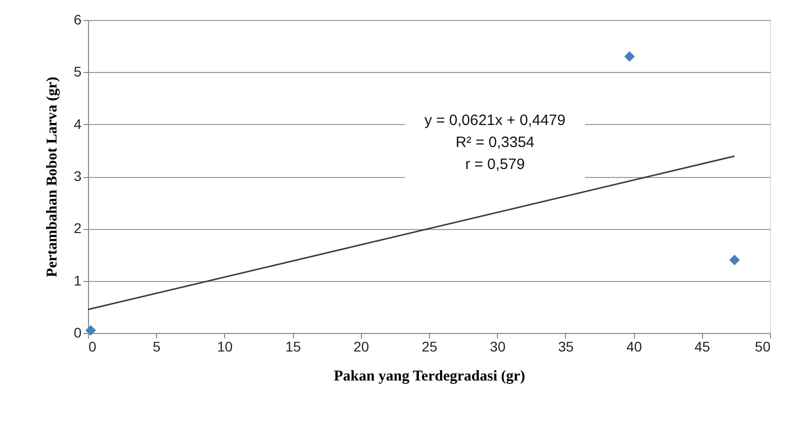 Image resolution: width=805 pixels, height=436 pixels. Describe the element at coordinates (78, 332) in the screenshot. I see `y-tick-label: 0` at that location.